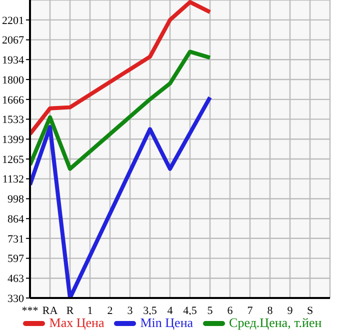 This screenshot has height=335, width=345. I want to click on y-tick-label: 998, so click(16, 200).